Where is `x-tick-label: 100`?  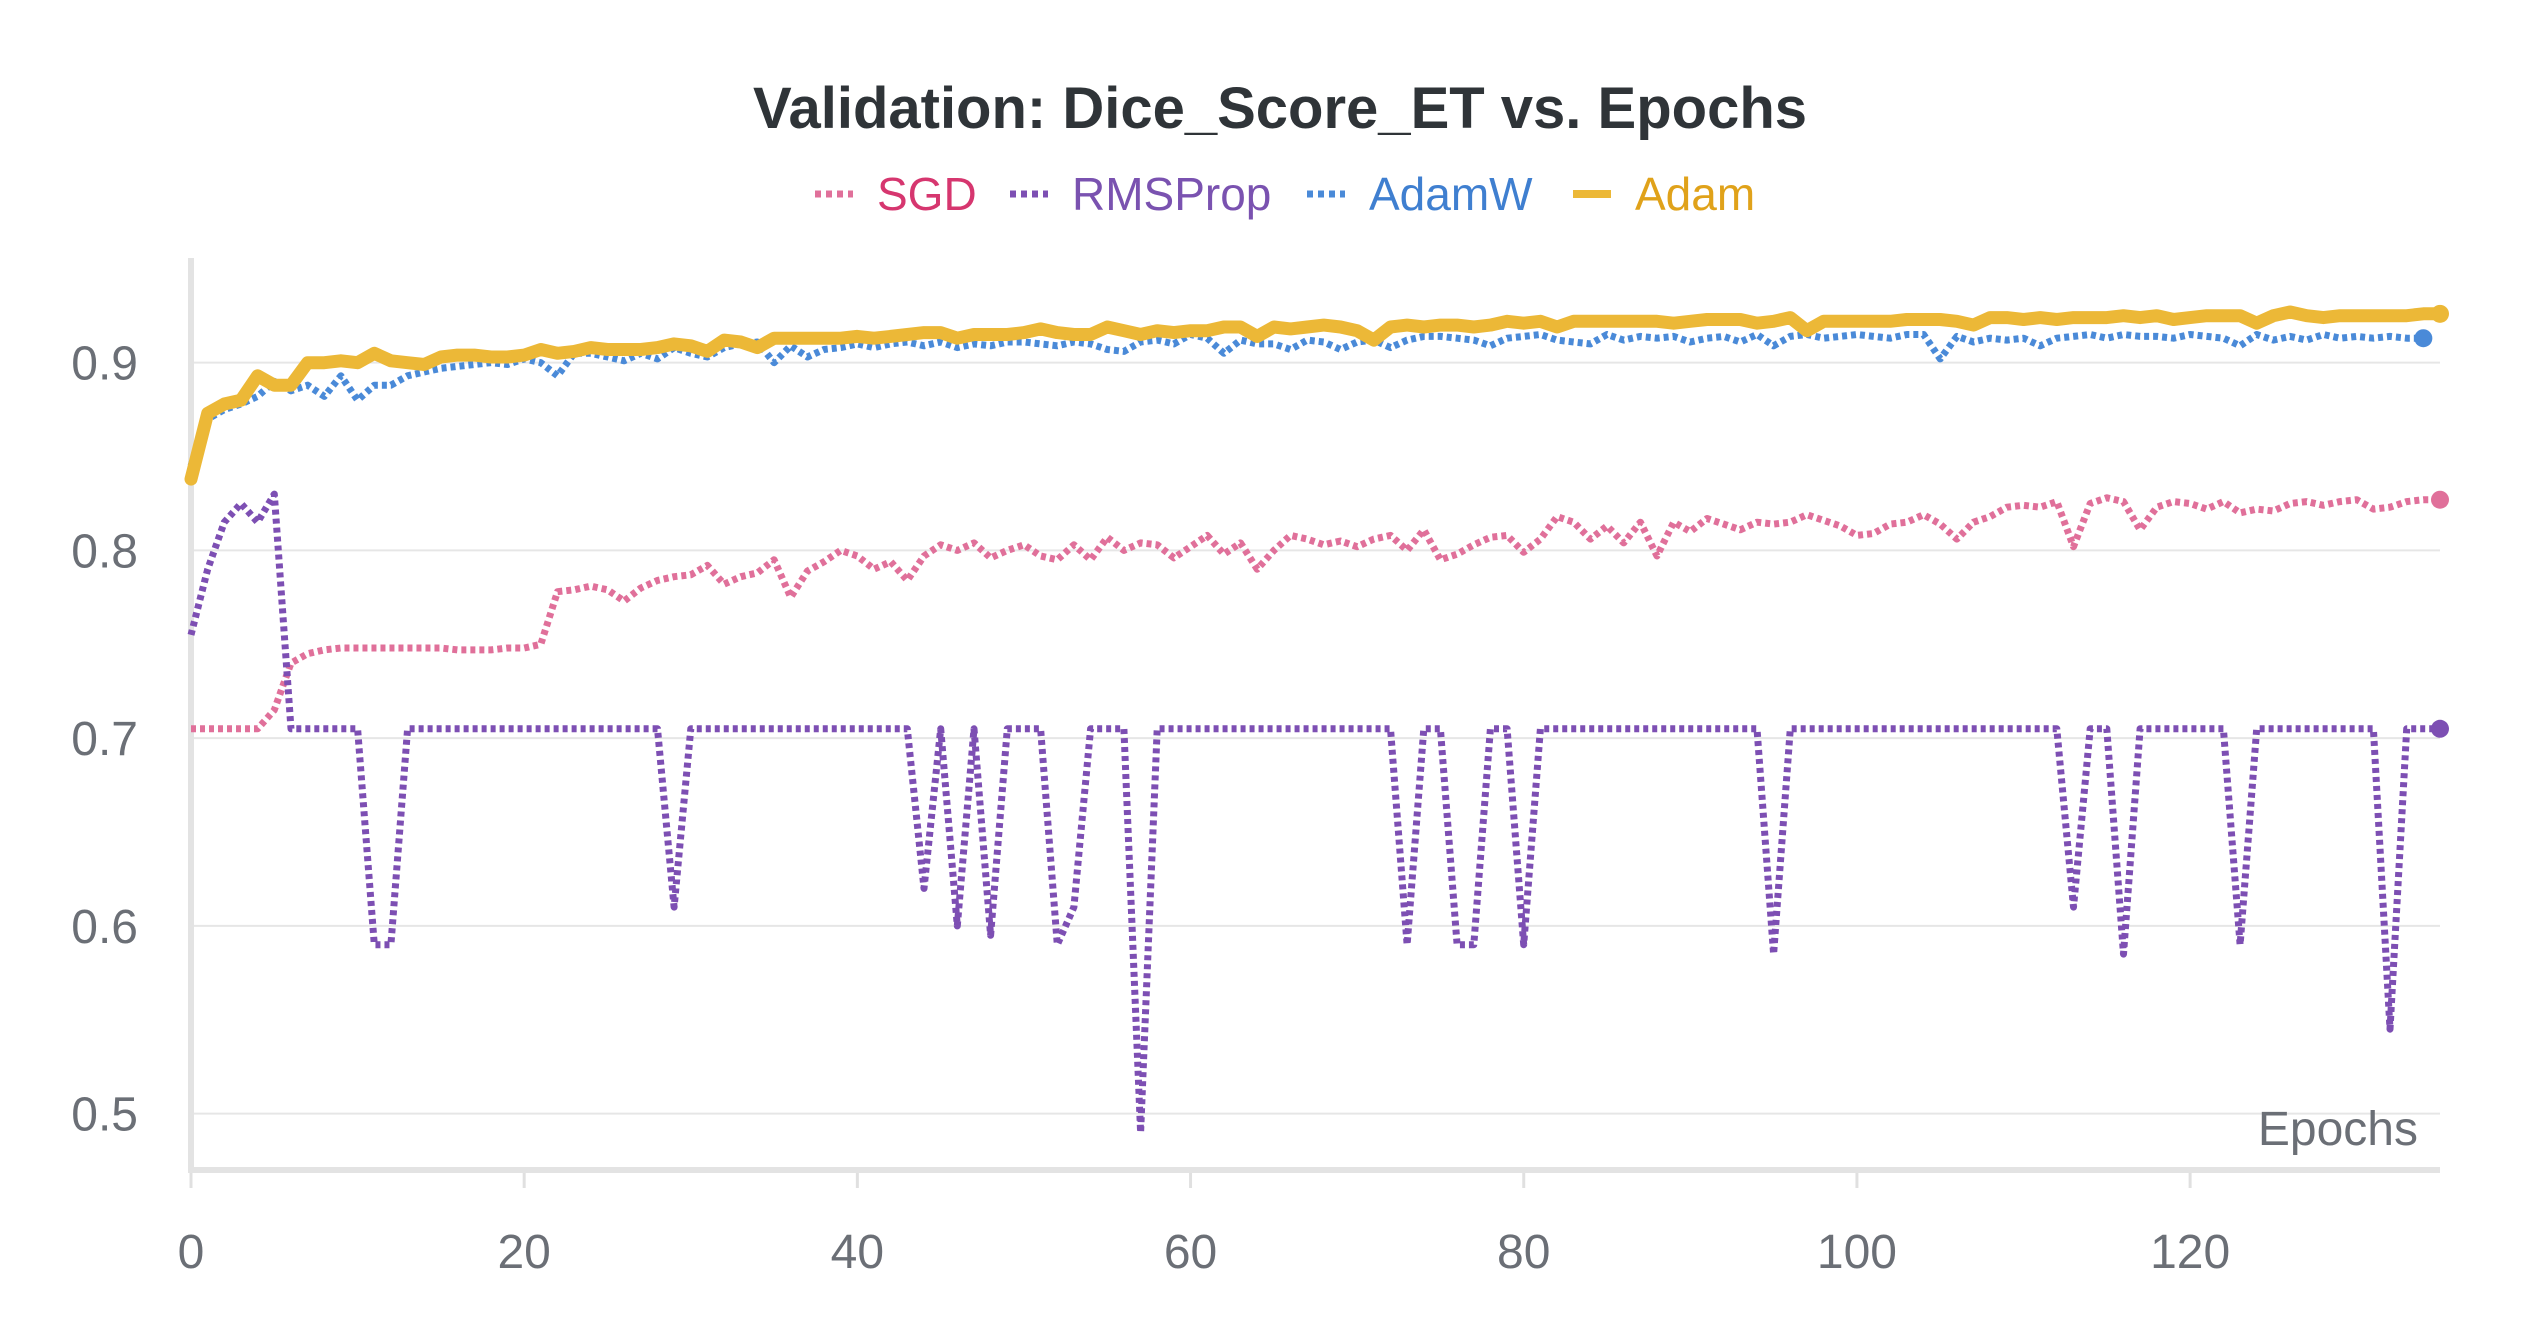
x-tick-label: 100 is located at coordinates (1857, 1252).